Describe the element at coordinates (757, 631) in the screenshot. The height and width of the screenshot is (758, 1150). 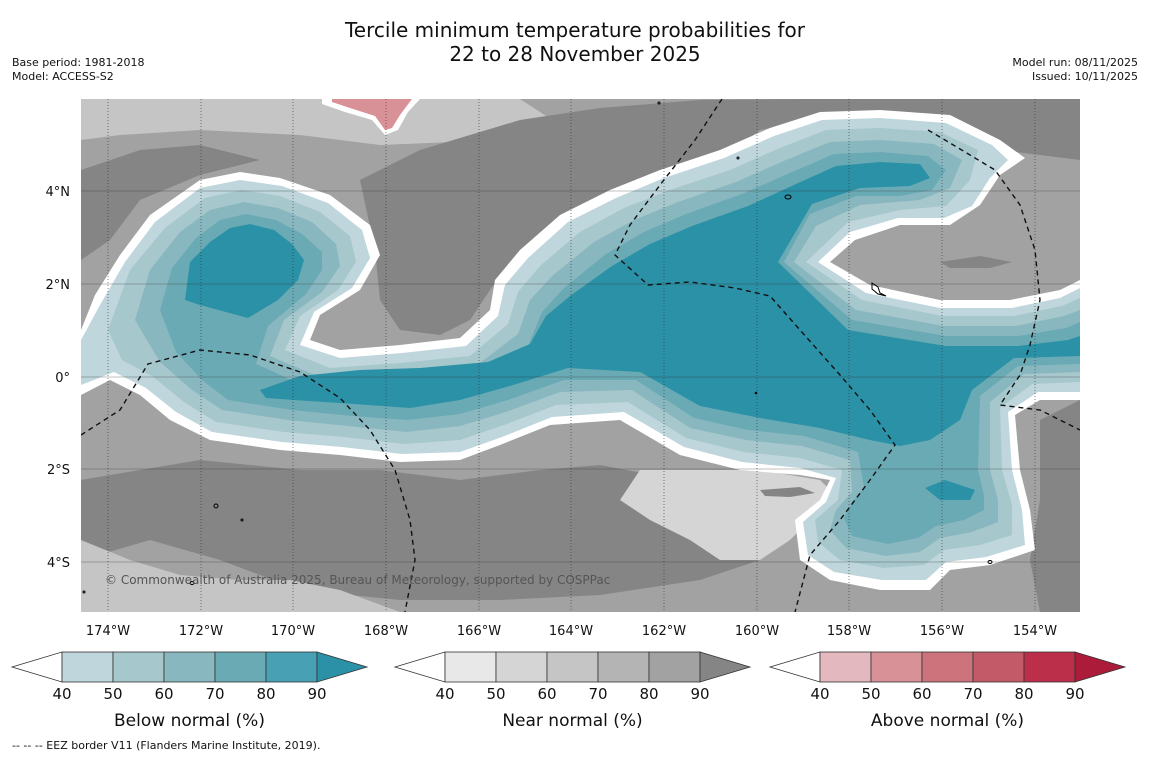
I see `lon-label: 160°W` at that location.